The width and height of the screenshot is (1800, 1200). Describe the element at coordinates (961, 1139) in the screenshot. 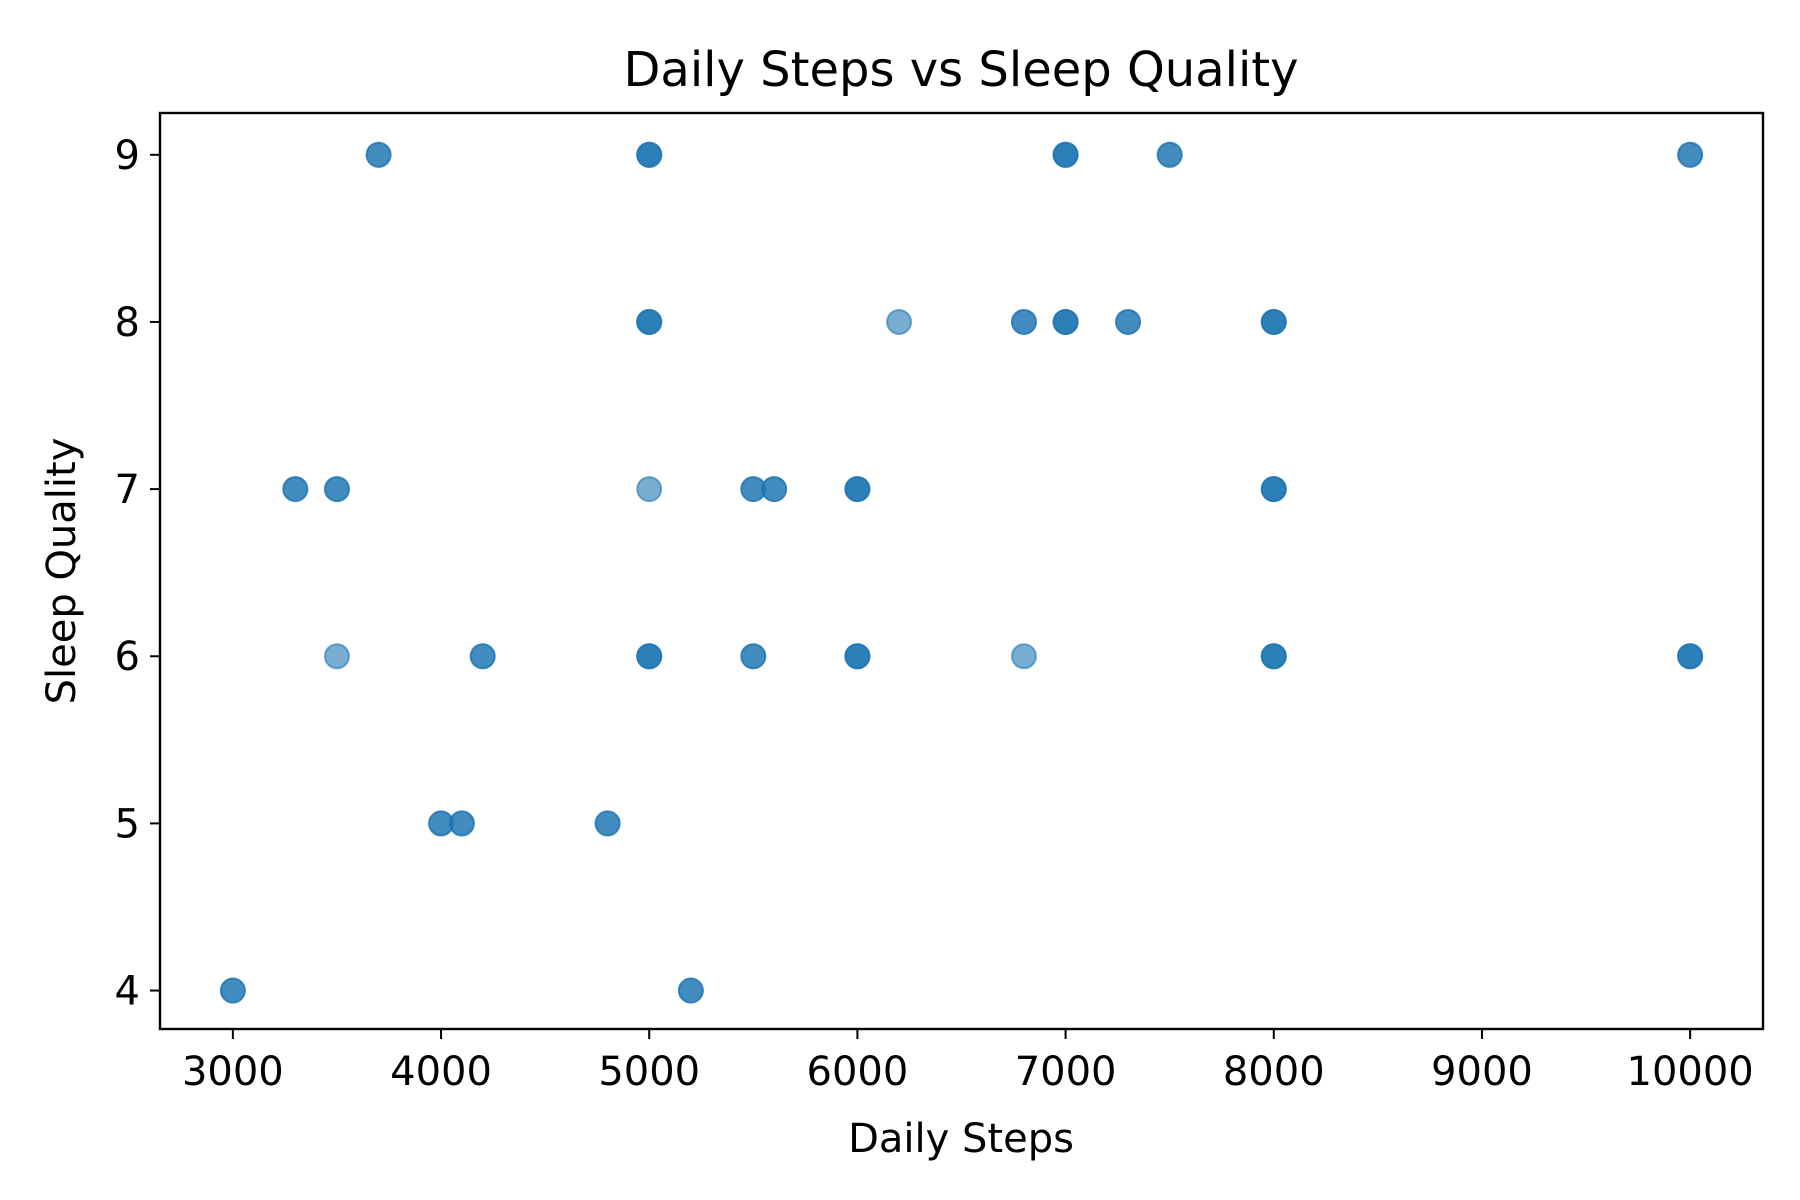

I see `x-axis-label: Daily Steps` at that location.